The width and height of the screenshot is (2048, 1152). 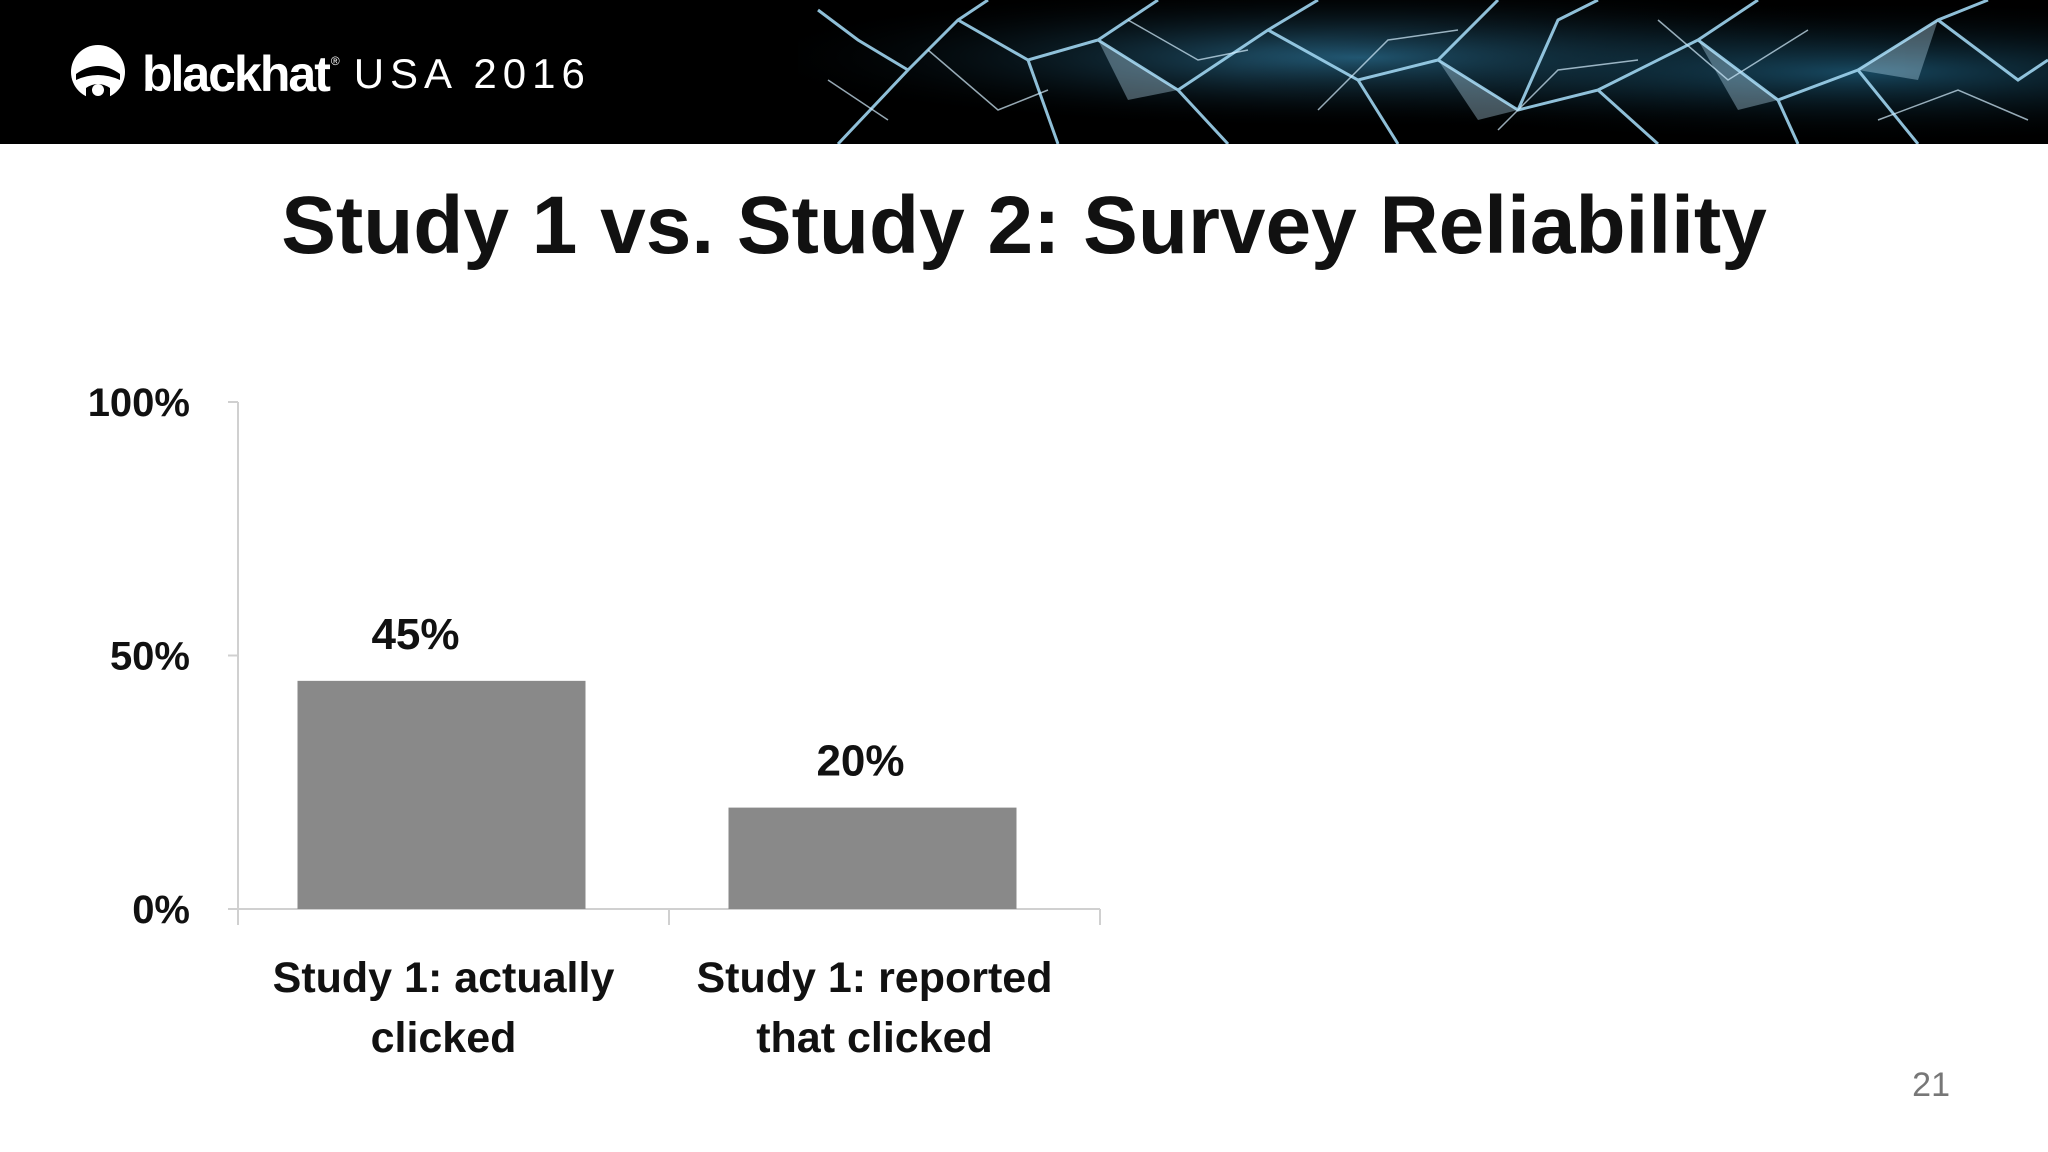 I want to click on shattered-glass-art, so click(x=1423, y=72).